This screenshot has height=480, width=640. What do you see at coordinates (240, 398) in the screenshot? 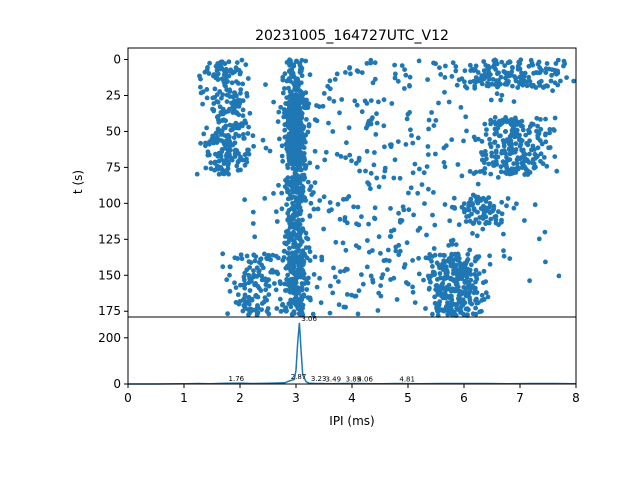
I see `ipi-x-tick-label: 2` at bounding box center [240, 398].